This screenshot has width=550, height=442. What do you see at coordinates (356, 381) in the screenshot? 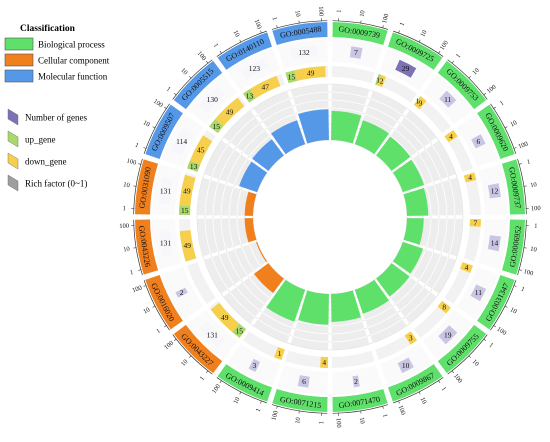
I see `gene-count-label: 2` at bounding box center [356, 381].